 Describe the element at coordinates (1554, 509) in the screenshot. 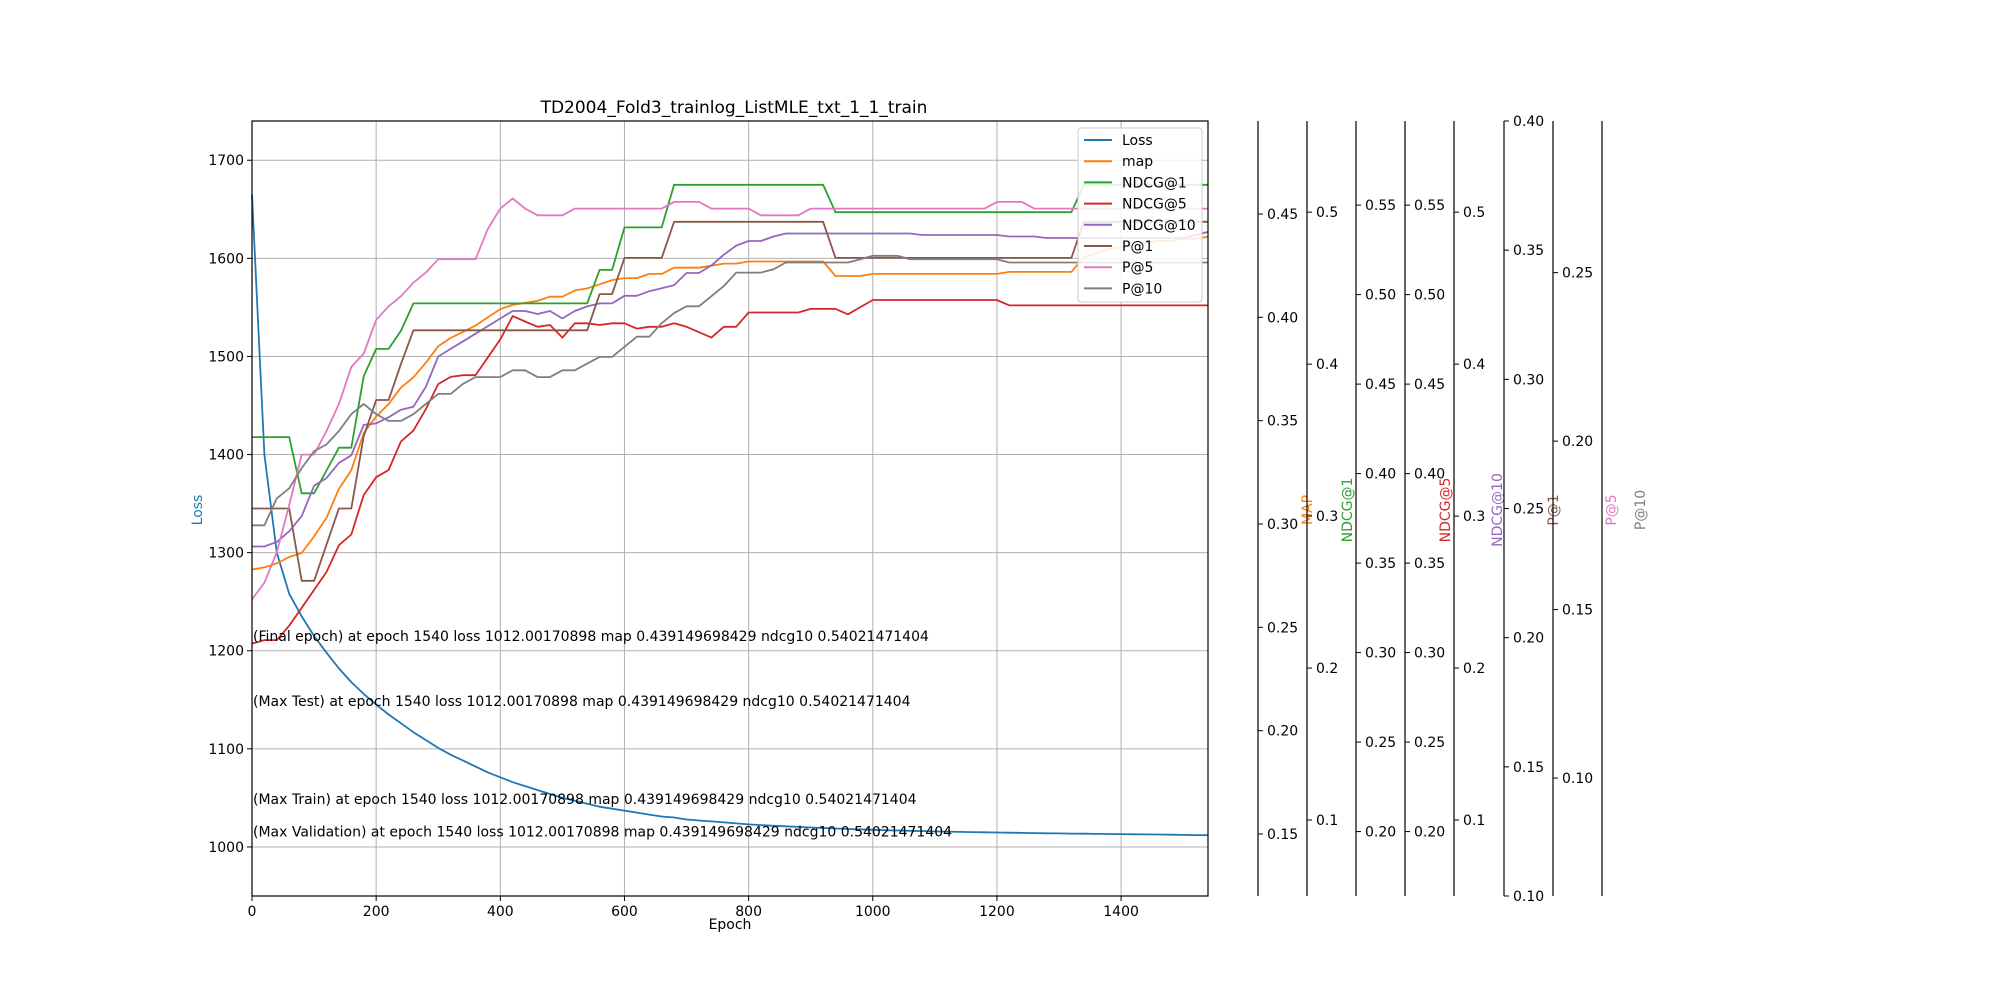

I see `secondary-axis-label: P@1` at that location.